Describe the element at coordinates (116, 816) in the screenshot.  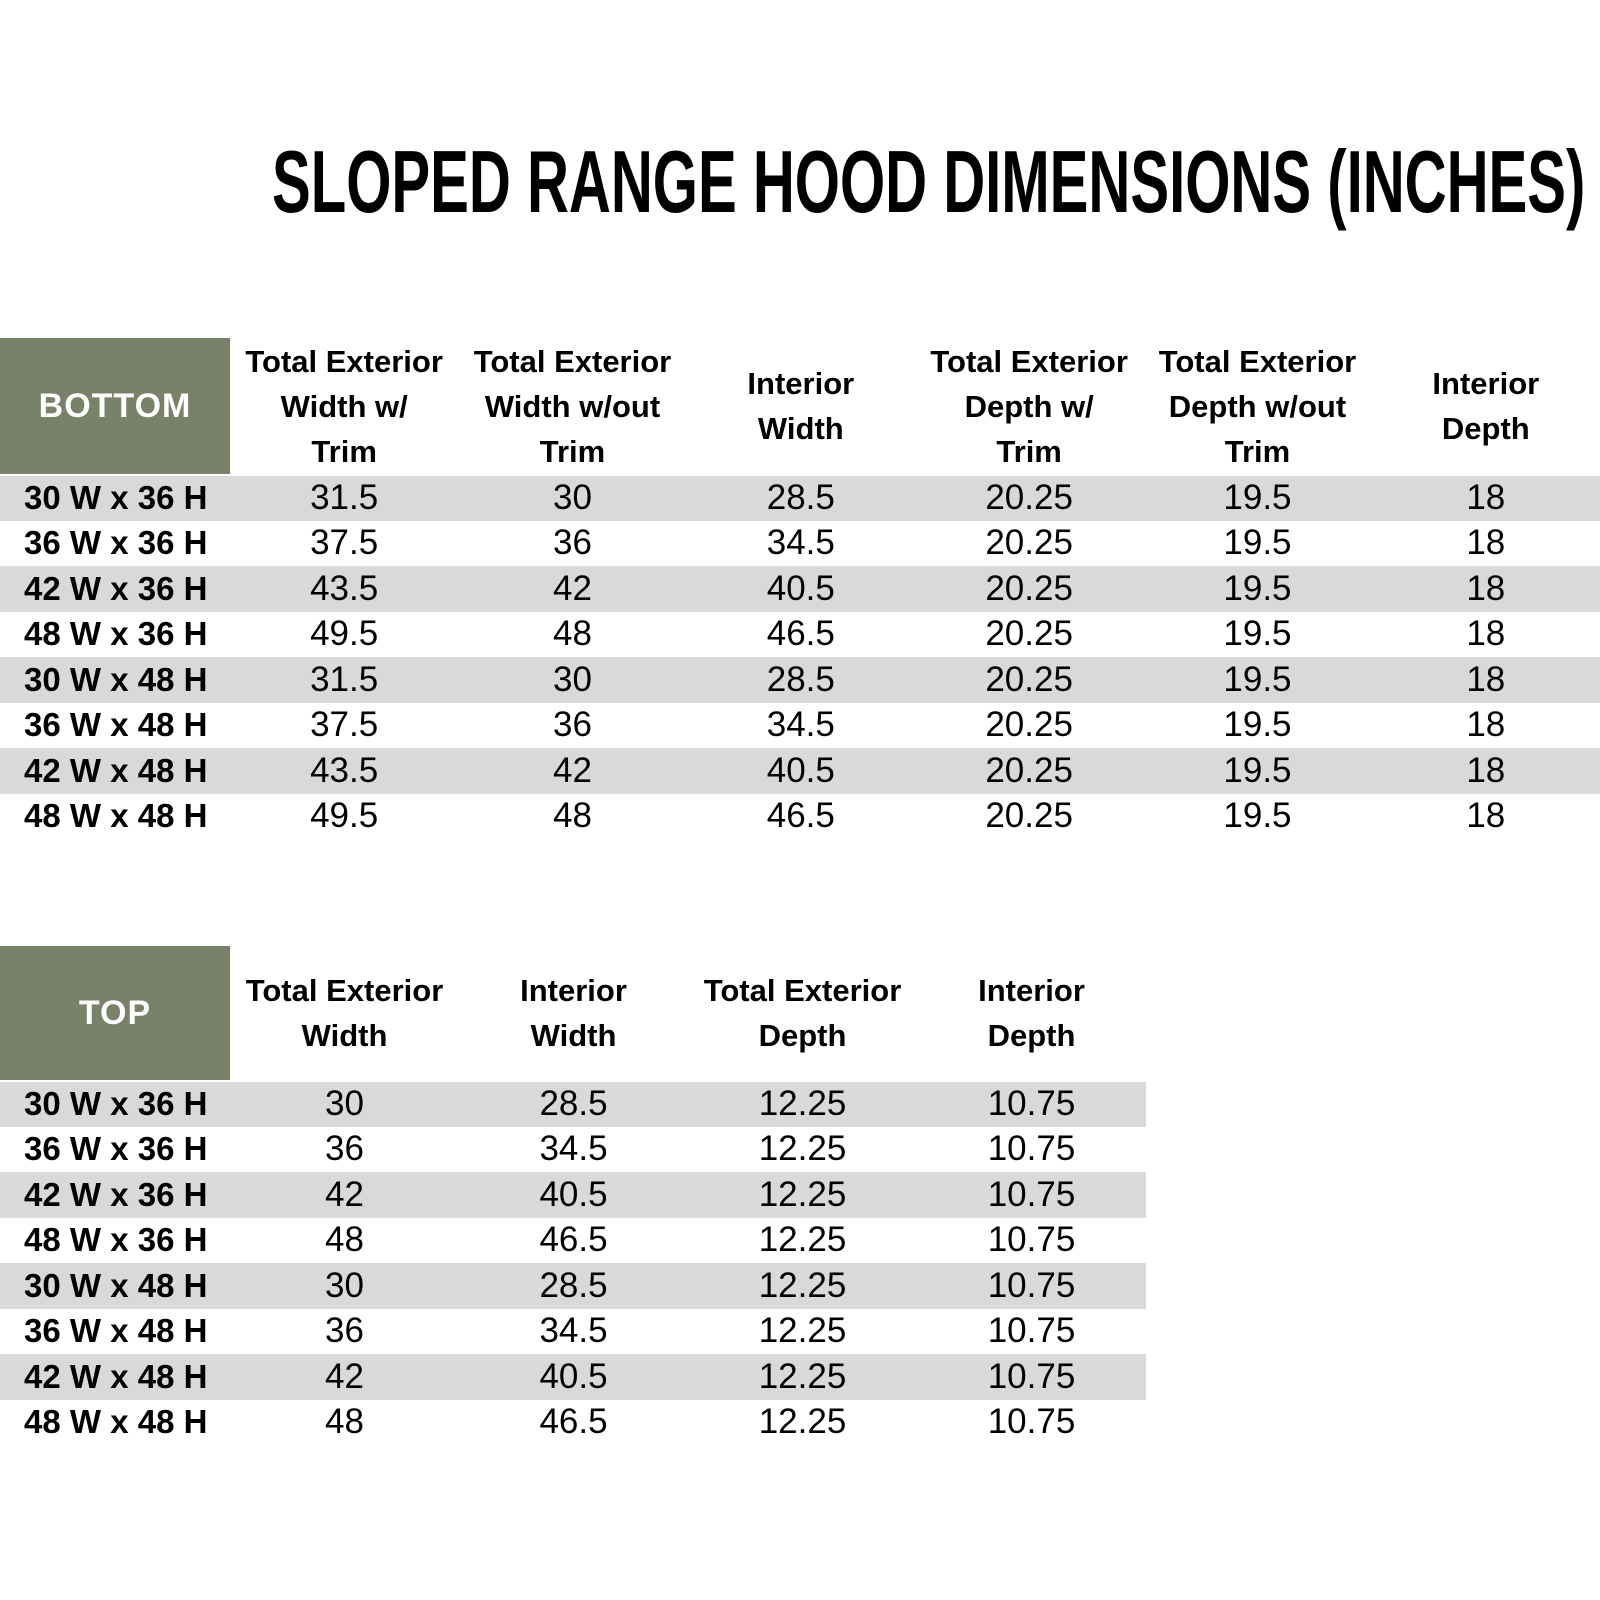
I see `row-label: 48 W x 48 H` at that location.